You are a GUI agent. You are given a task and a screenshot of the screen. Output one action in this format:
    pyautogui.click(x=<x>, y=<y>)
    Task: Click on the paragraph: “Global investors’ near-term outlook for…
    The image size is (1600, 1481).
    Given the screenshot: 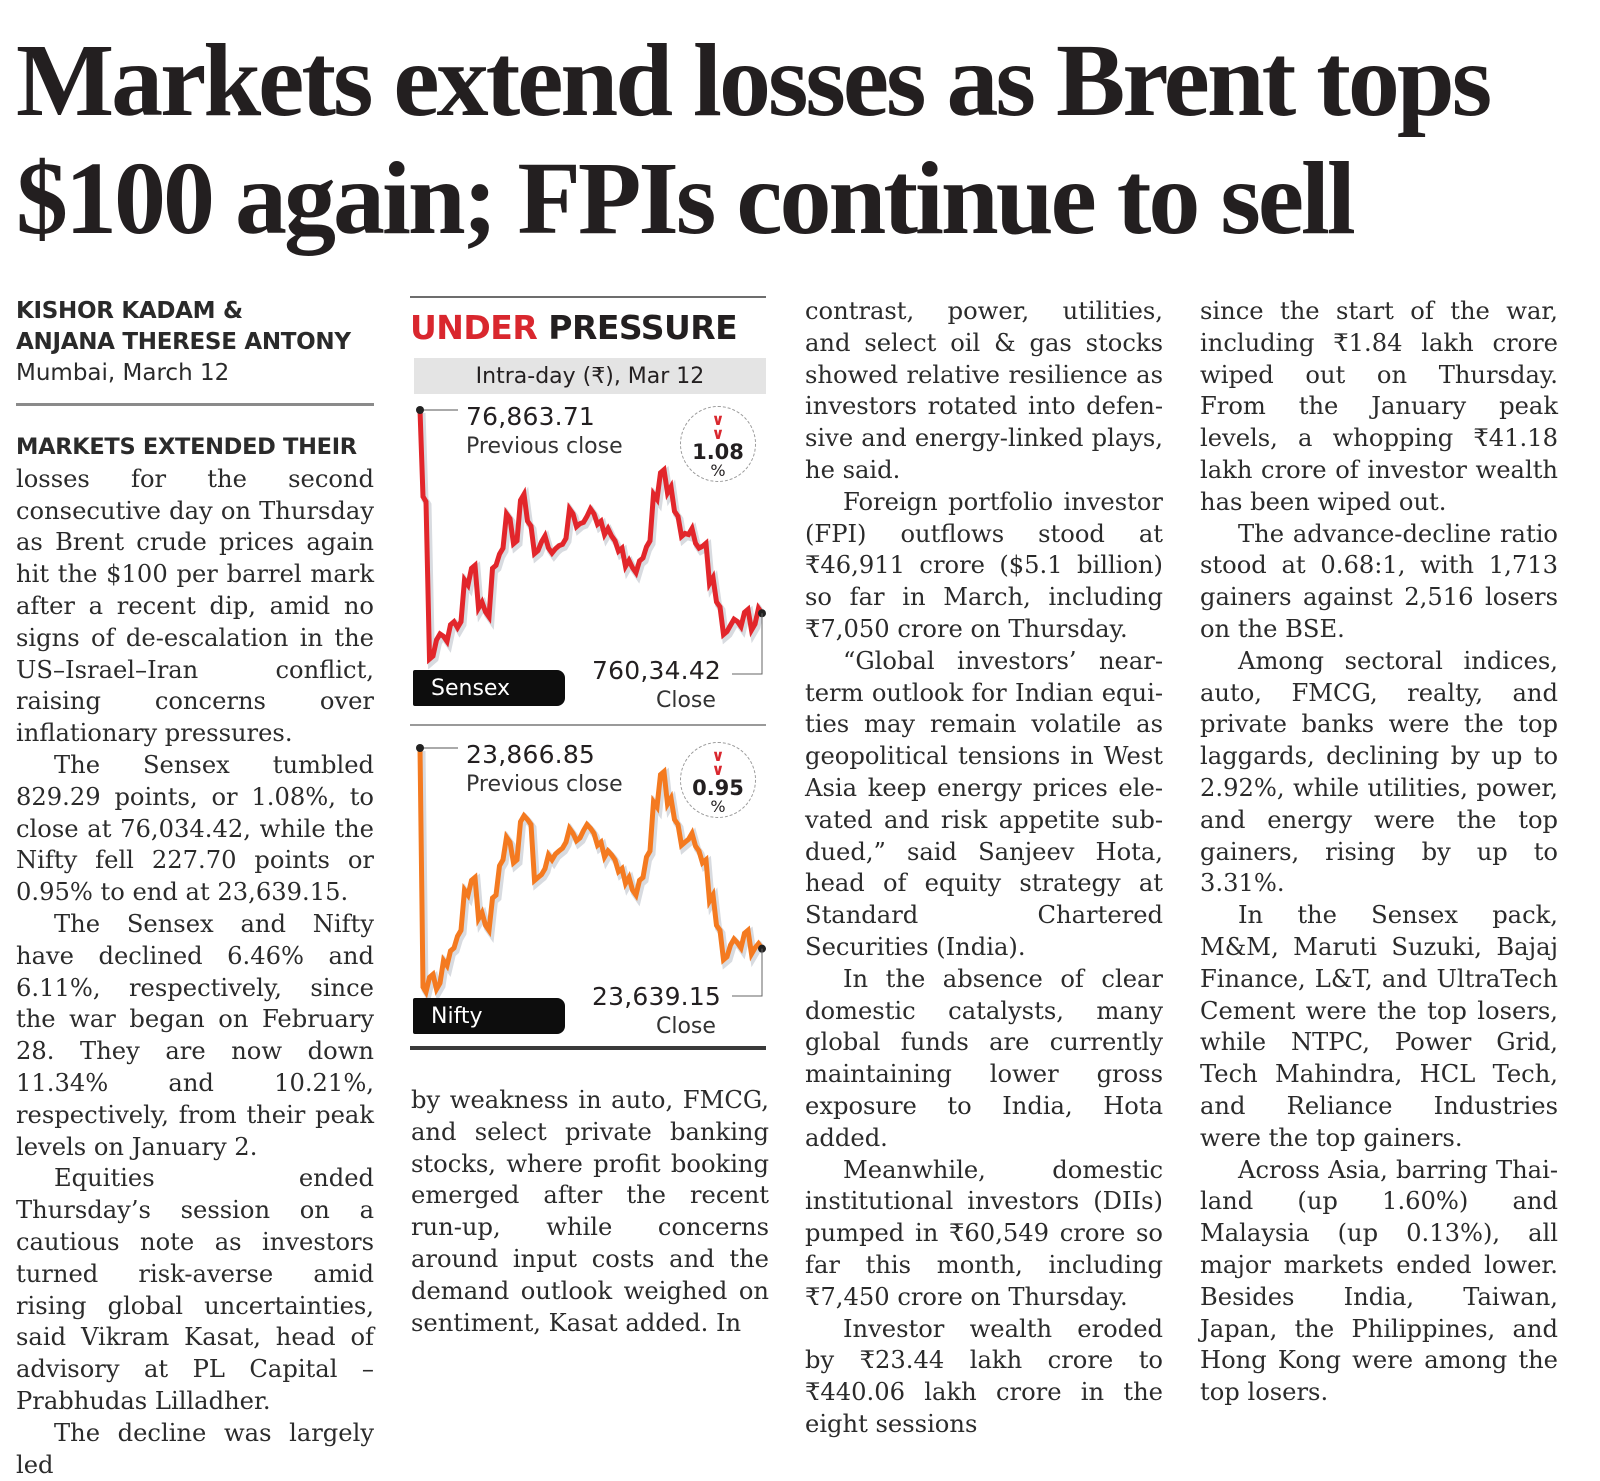 What is the action you would take?
    pyautogui.click(x=984, y=803)
    